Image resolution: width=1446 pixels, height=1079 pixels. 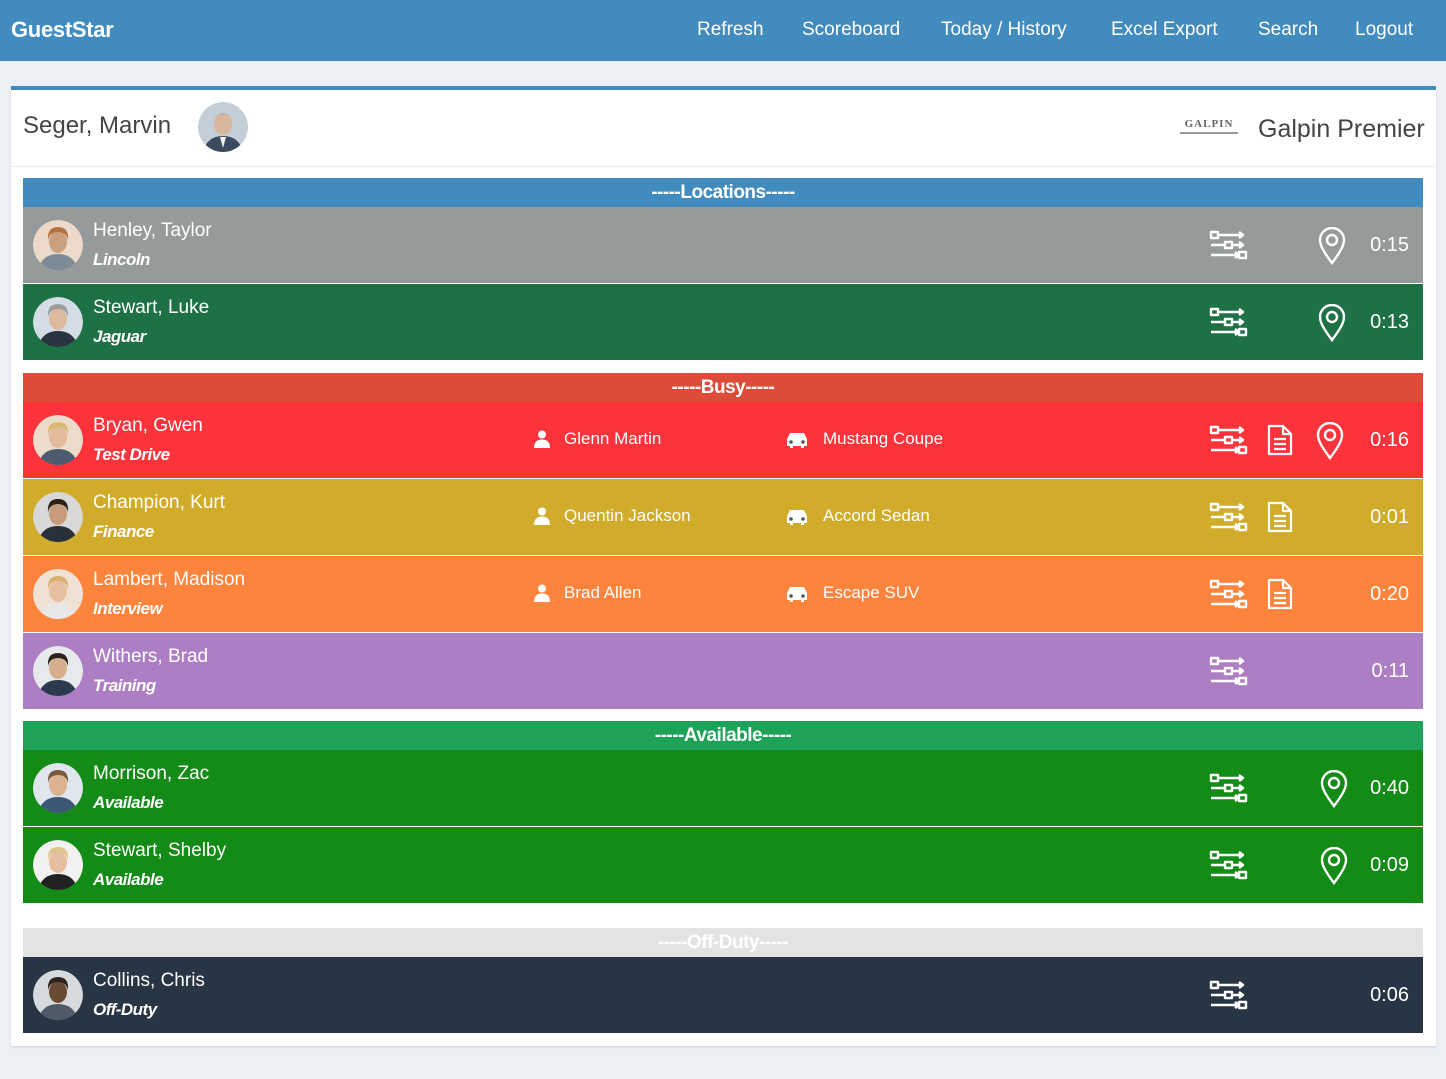 I want to click on staff-status: Lincoln, so click(x=121, y=259).